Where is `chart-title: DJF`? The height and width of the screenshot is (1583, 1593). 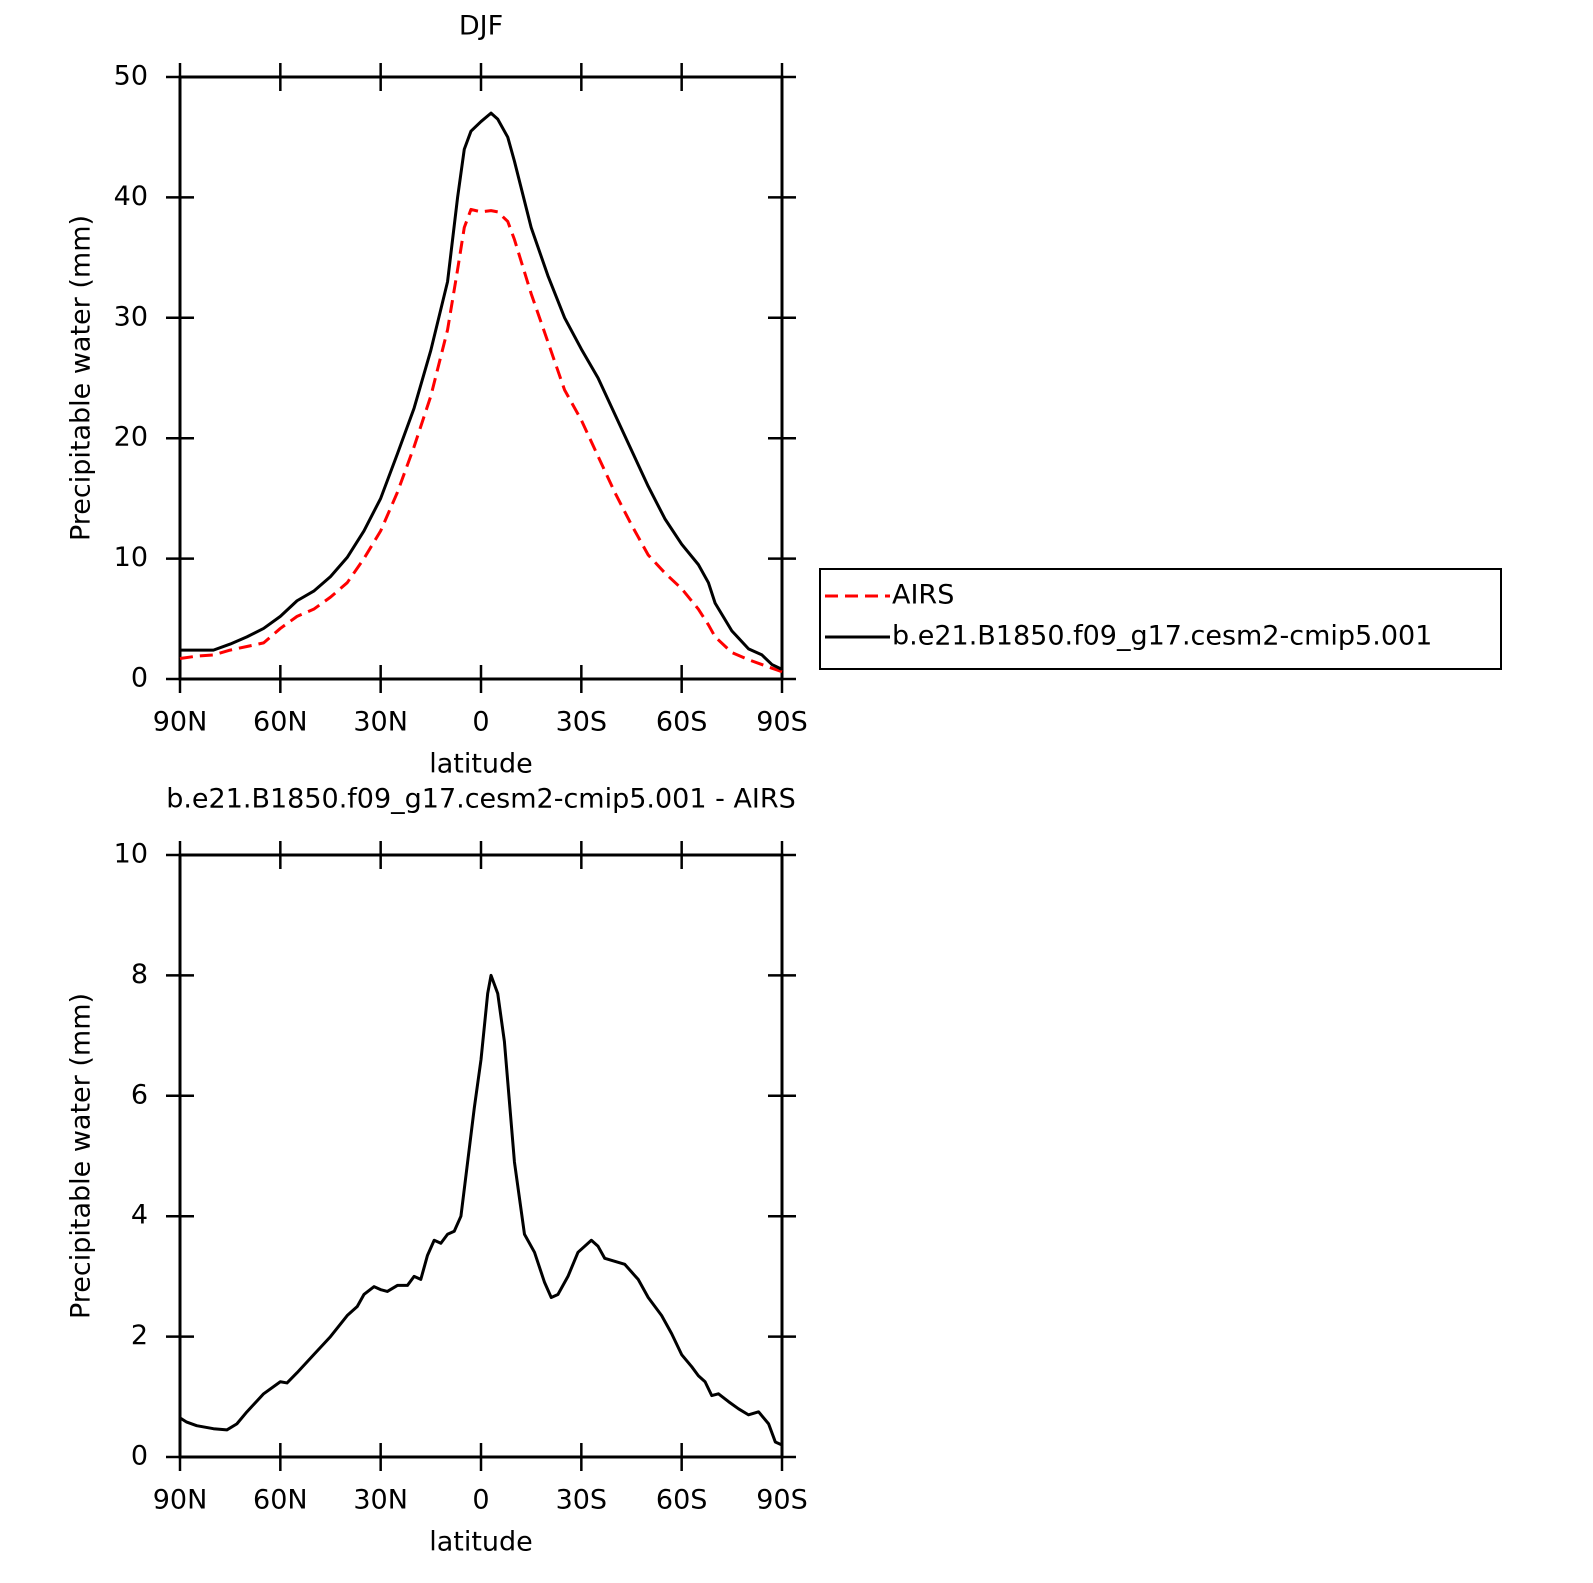
chart-title: DJF is located at coordinates (481, 26).